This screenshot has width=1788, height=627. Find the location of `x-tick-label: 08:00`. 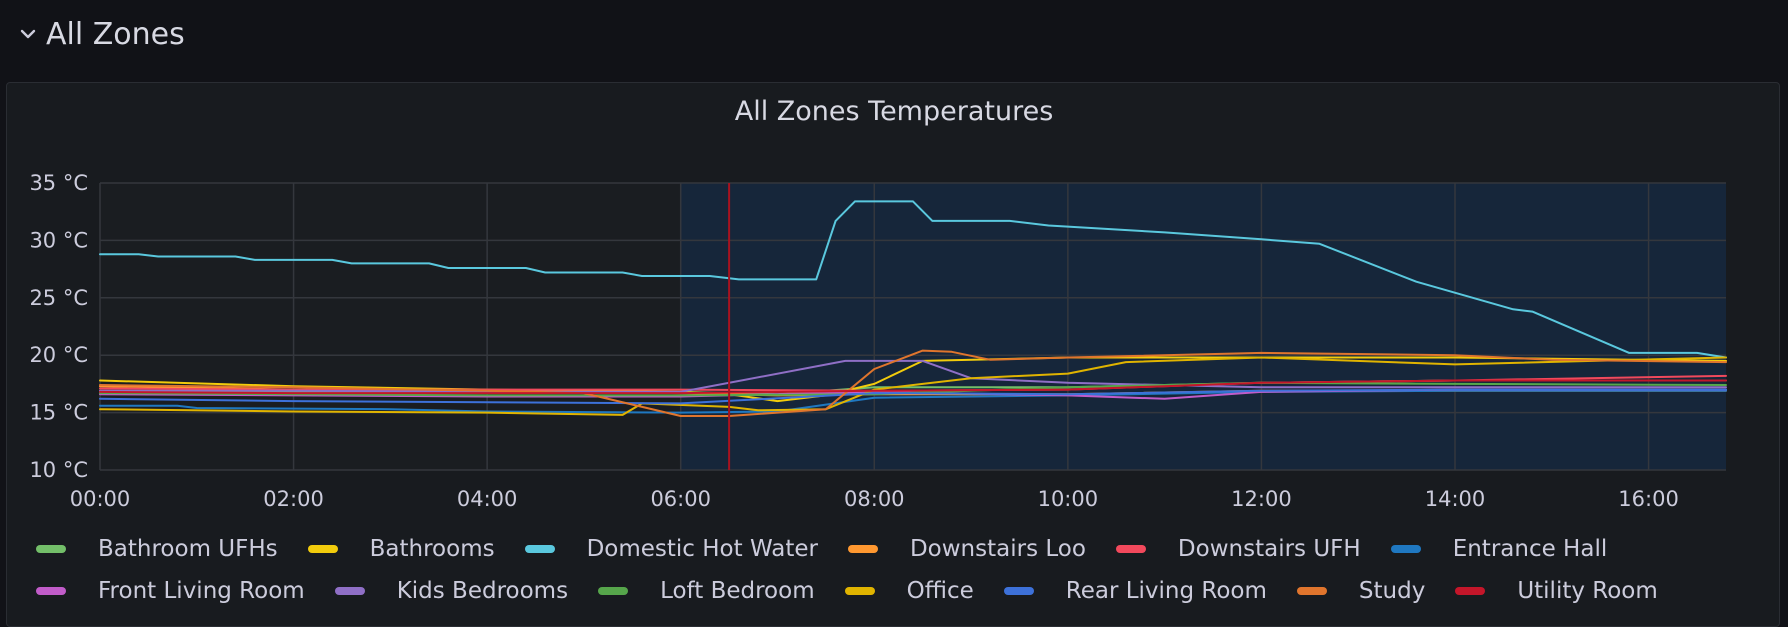

x-tick-label: 08:00 is located at coordinates (874, 499).